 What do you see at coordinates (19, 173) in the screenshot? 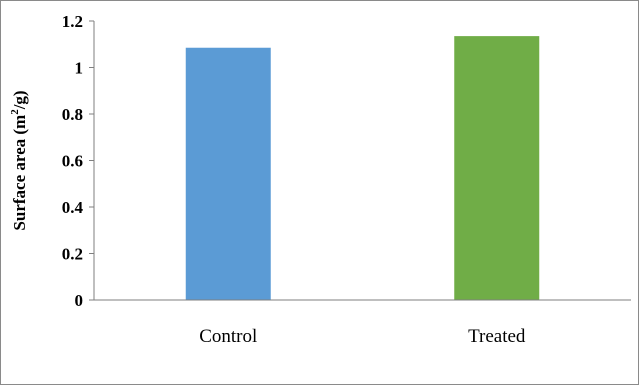
I see `y-axis-title-main: Surface area (m` at bounding box center [19, 173].